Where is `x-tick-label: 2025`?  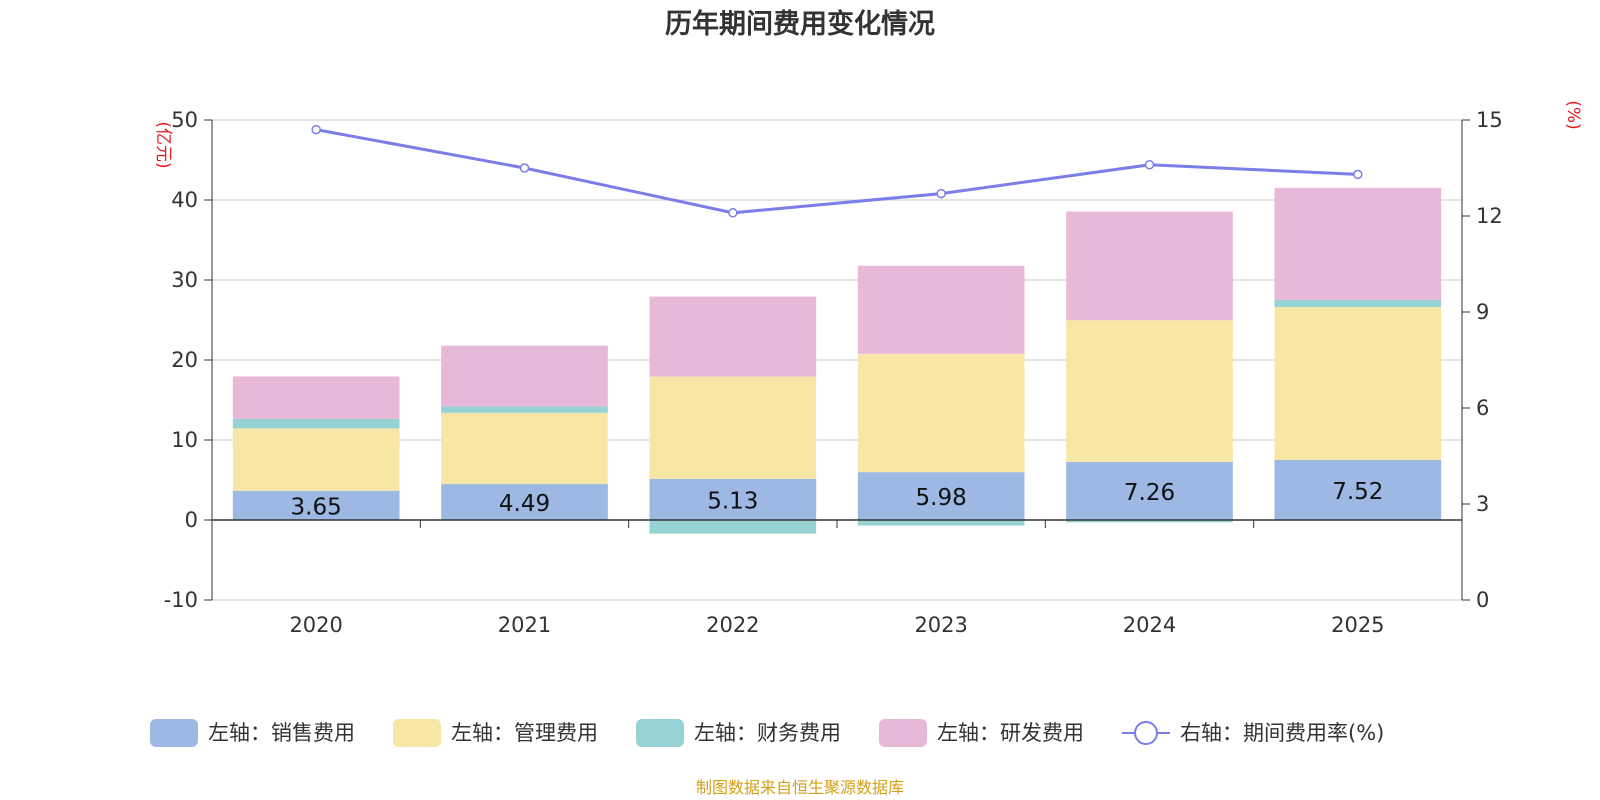 x-tick-label: 2025 is located at coordinates (1357, 625).